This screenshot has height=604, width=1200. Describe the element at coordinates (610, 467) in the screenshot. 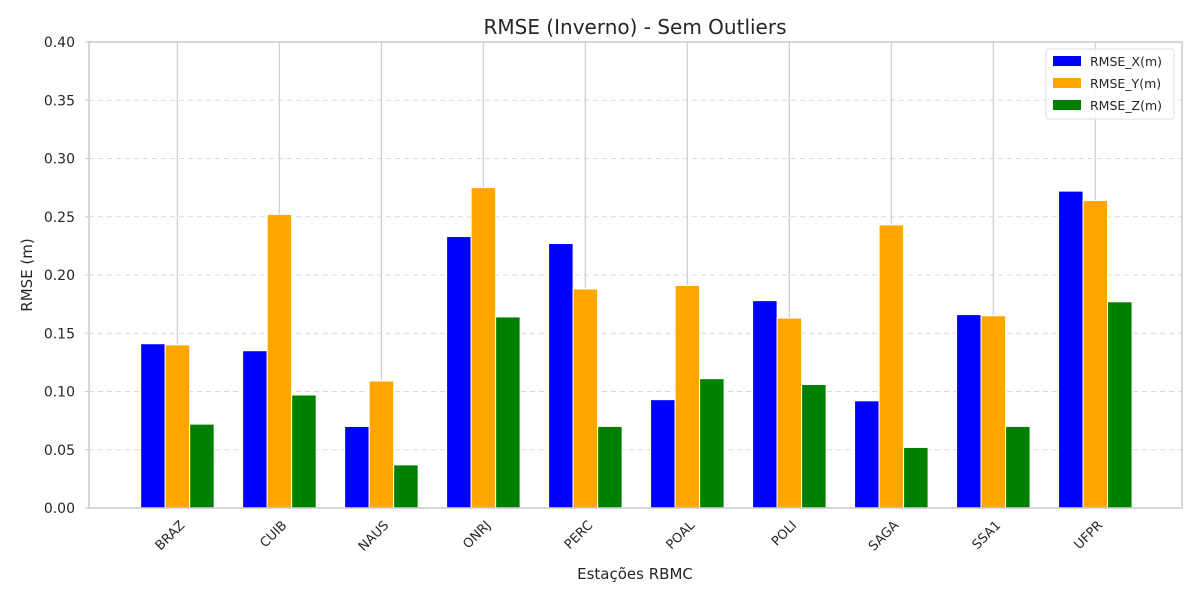

I see `bar-RMSE_Z(m)-PERC` at that location.